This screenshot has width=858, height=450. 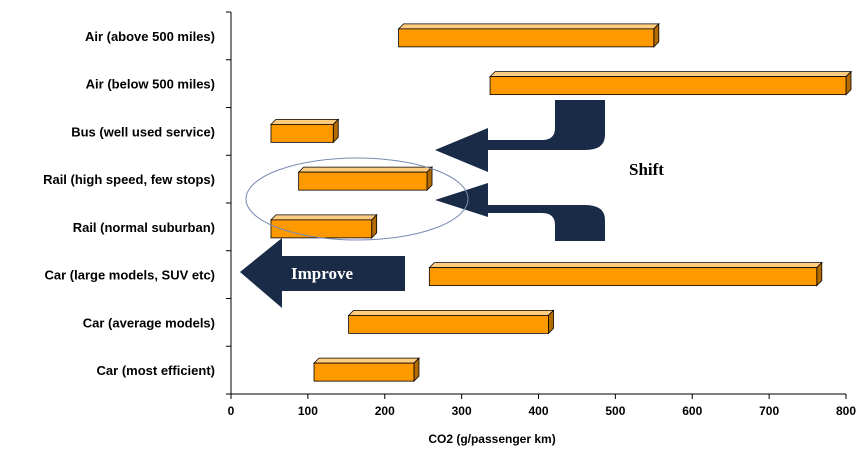 What do you see at coordinates (144, 227) in the screenshot?
I see `category-label: Rail (normal suburban)` at bounding box center [144, 227].